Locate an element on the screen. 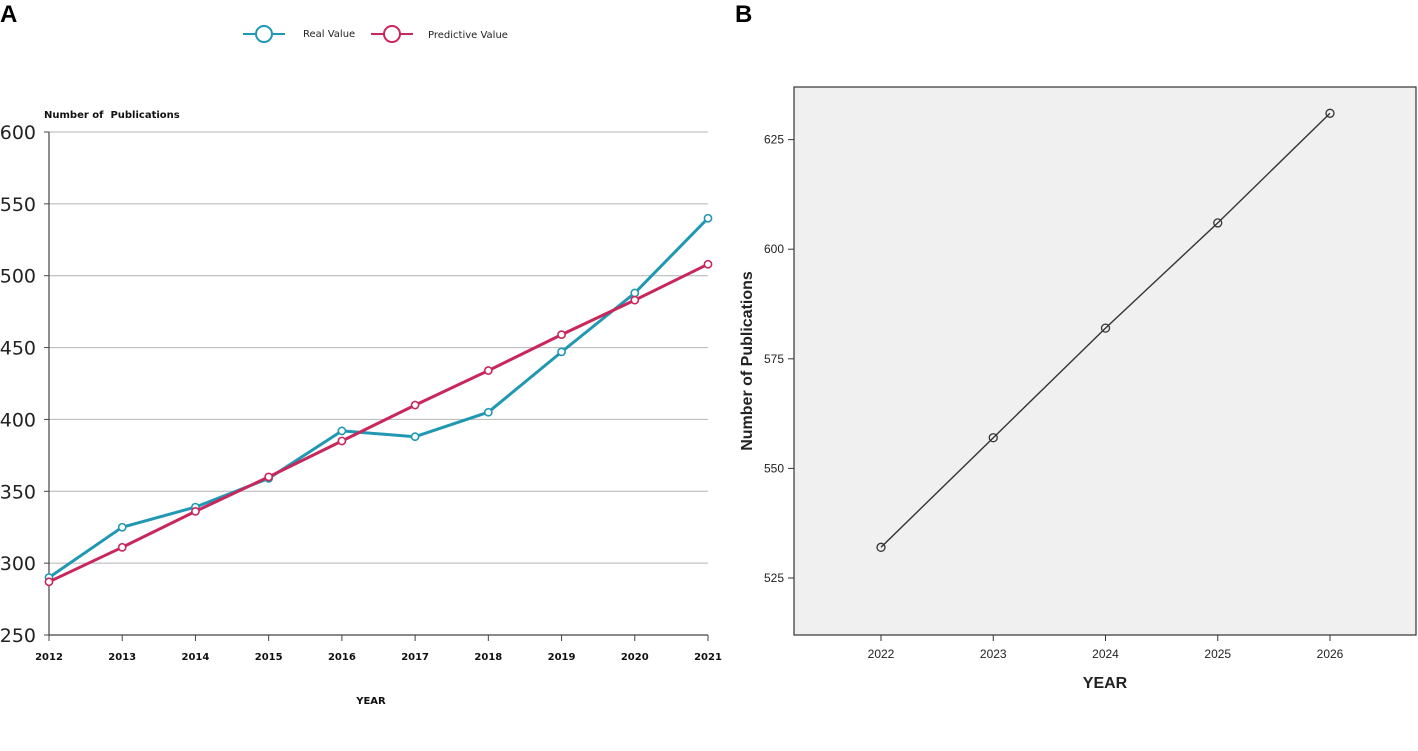  y-ticks-b: 525 550 575 600 625 is located at coordinates (779, 359).